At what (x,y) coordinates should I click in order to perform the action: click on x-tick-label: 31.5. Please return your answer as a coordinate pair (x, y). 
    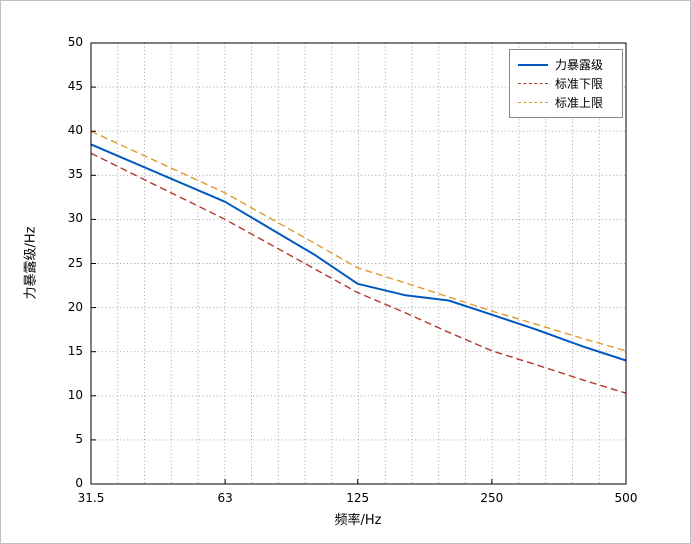
    Looking at the image, I should click on (91, 498).